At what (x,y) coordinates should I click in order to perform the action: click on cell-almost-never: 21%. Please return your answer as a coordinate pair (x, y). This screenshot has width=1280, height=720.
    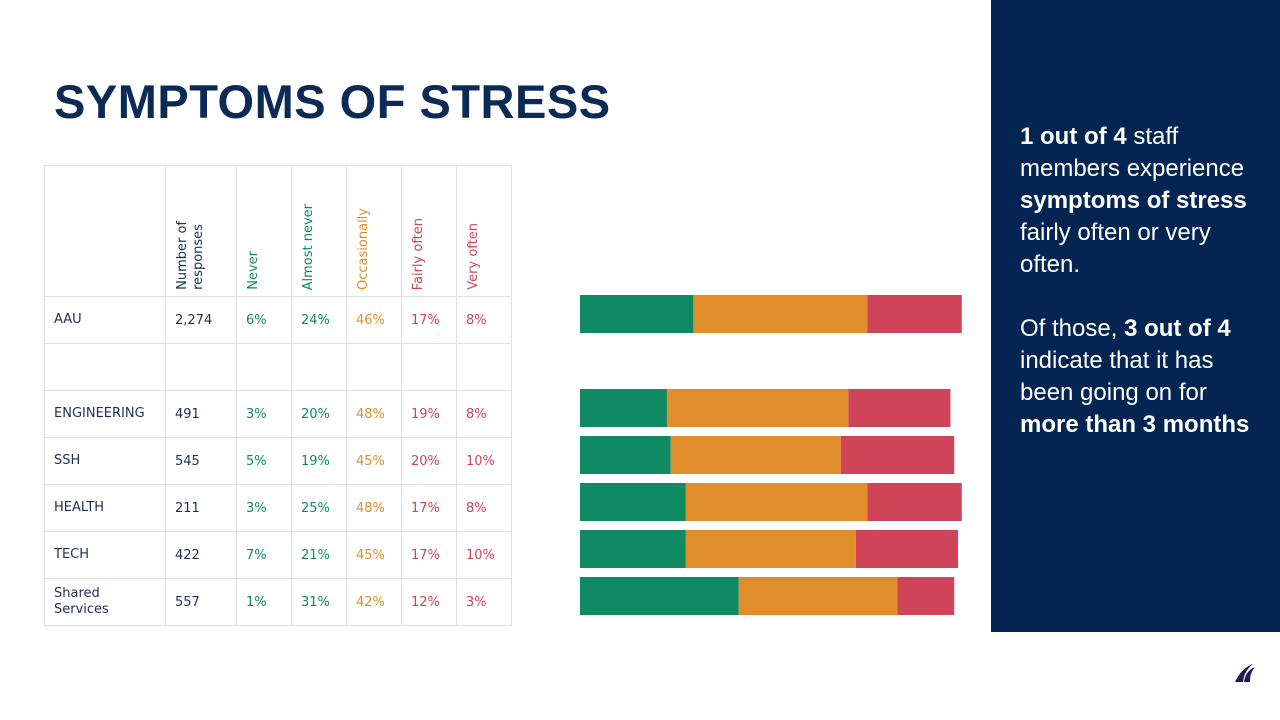
    Looking at the image, I should click on (319, 555).